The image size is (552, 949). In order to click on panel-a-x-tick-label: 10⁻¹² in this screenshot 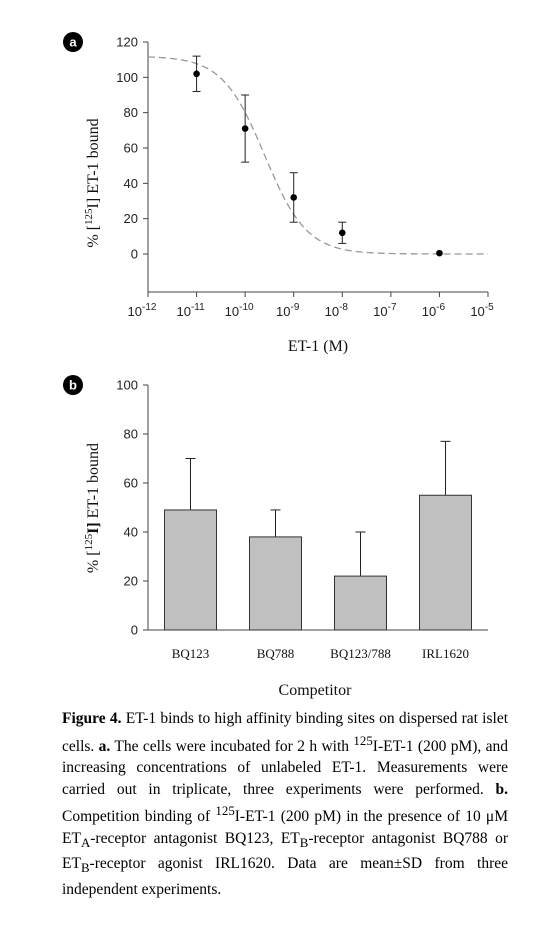, I will do `click(142, 310)`.